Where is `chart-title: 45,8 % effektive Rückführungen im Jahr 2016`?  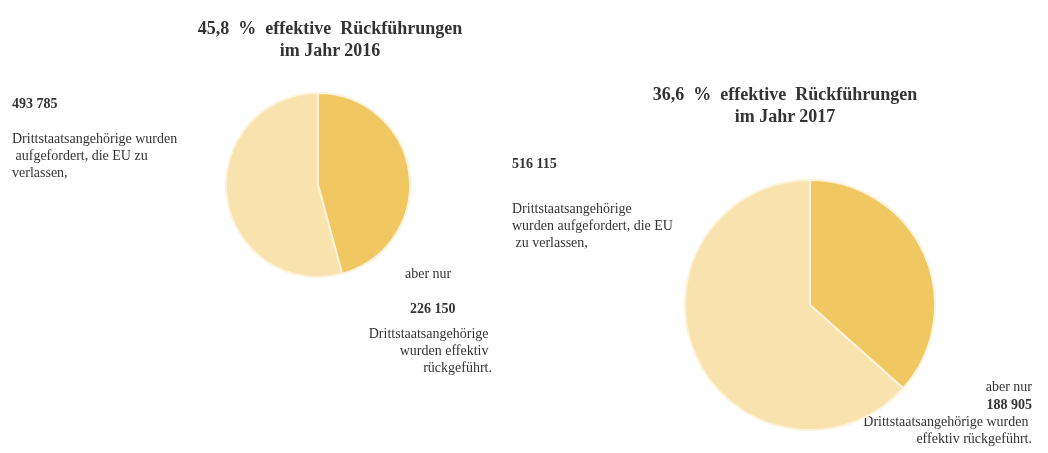 chart-title: 45,8 % effektive Rückführungen im Jahr 2016 is located at coordinates (330, 39).